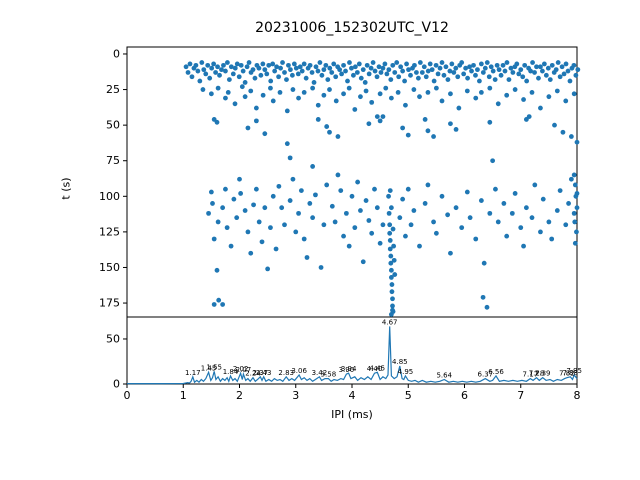 This screenshot has width=640, height=480. What do you see at coordinates (329, 375) in the screenshot?
I see `peak-annotation: 3.58` at bounding box center [329, 375].